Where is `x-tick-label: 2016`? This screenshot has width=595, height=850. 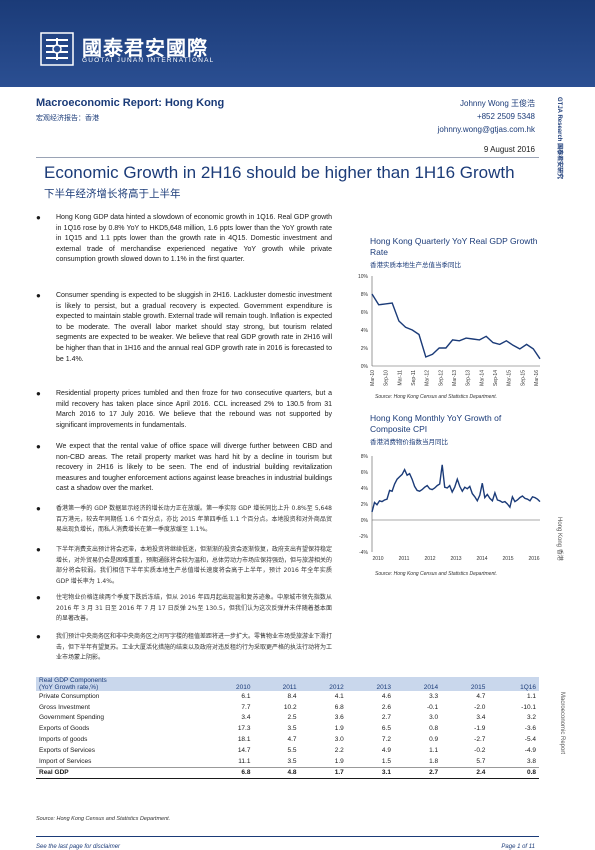 x-tick-label: 2016 is located at coordinates (533, 559).